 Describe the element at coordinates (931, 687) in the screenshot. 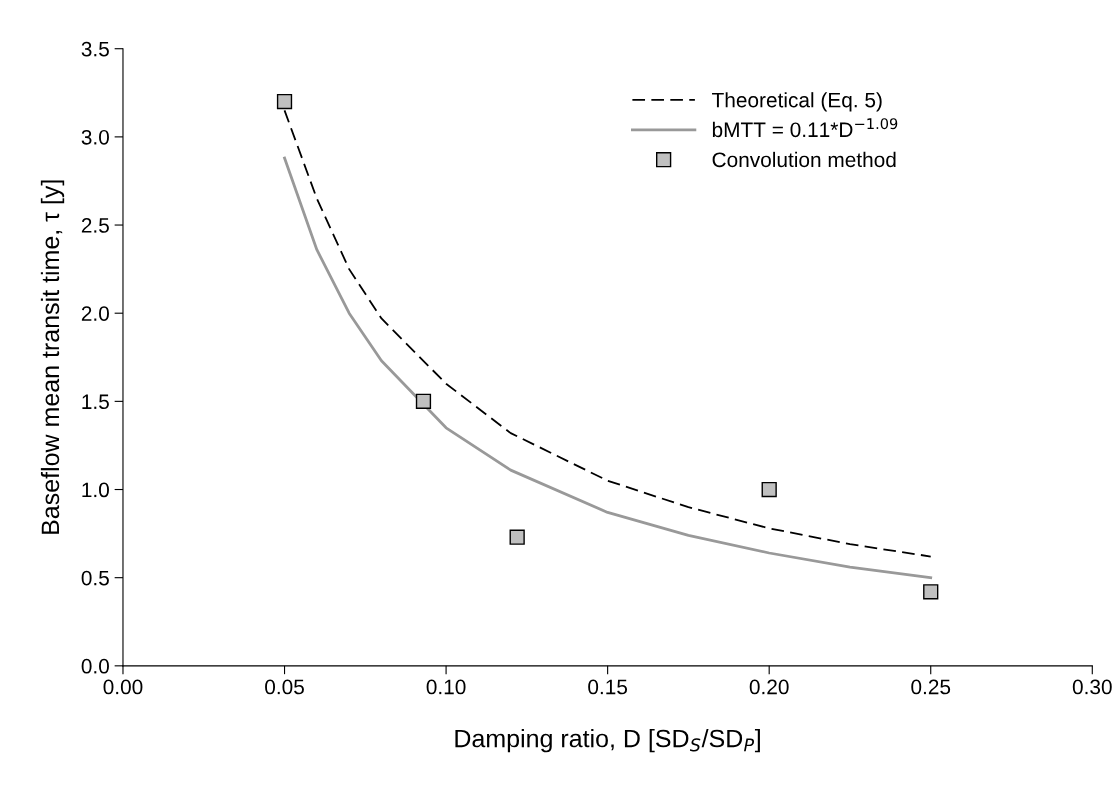

I see `x-tick-label: 0.25` at that location.